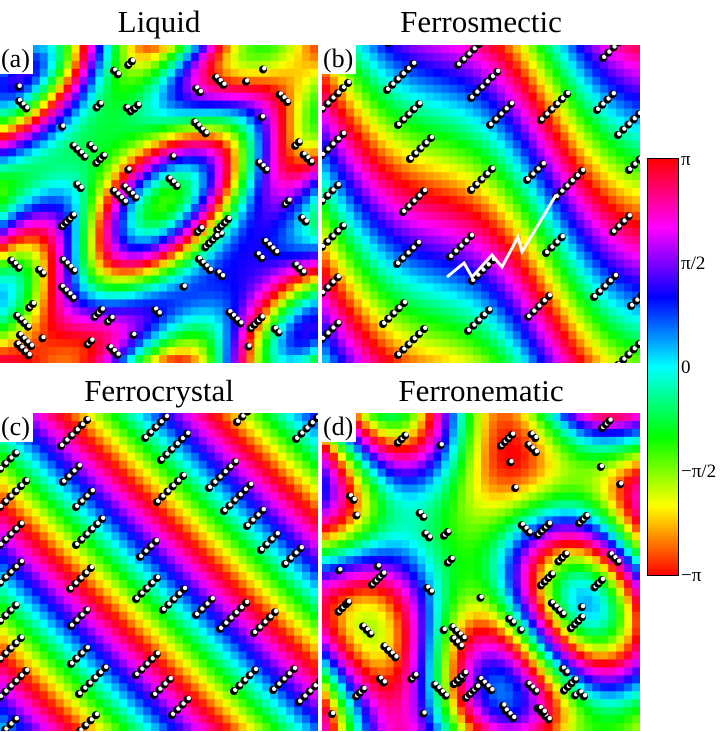 The height and width of the screenshot is (732, 728). What do you see at coordinates (699, 471) in the screenshot?
I see `colorbar-tick-neg-pi-half: −π/2` at bounding box center [699, 471].